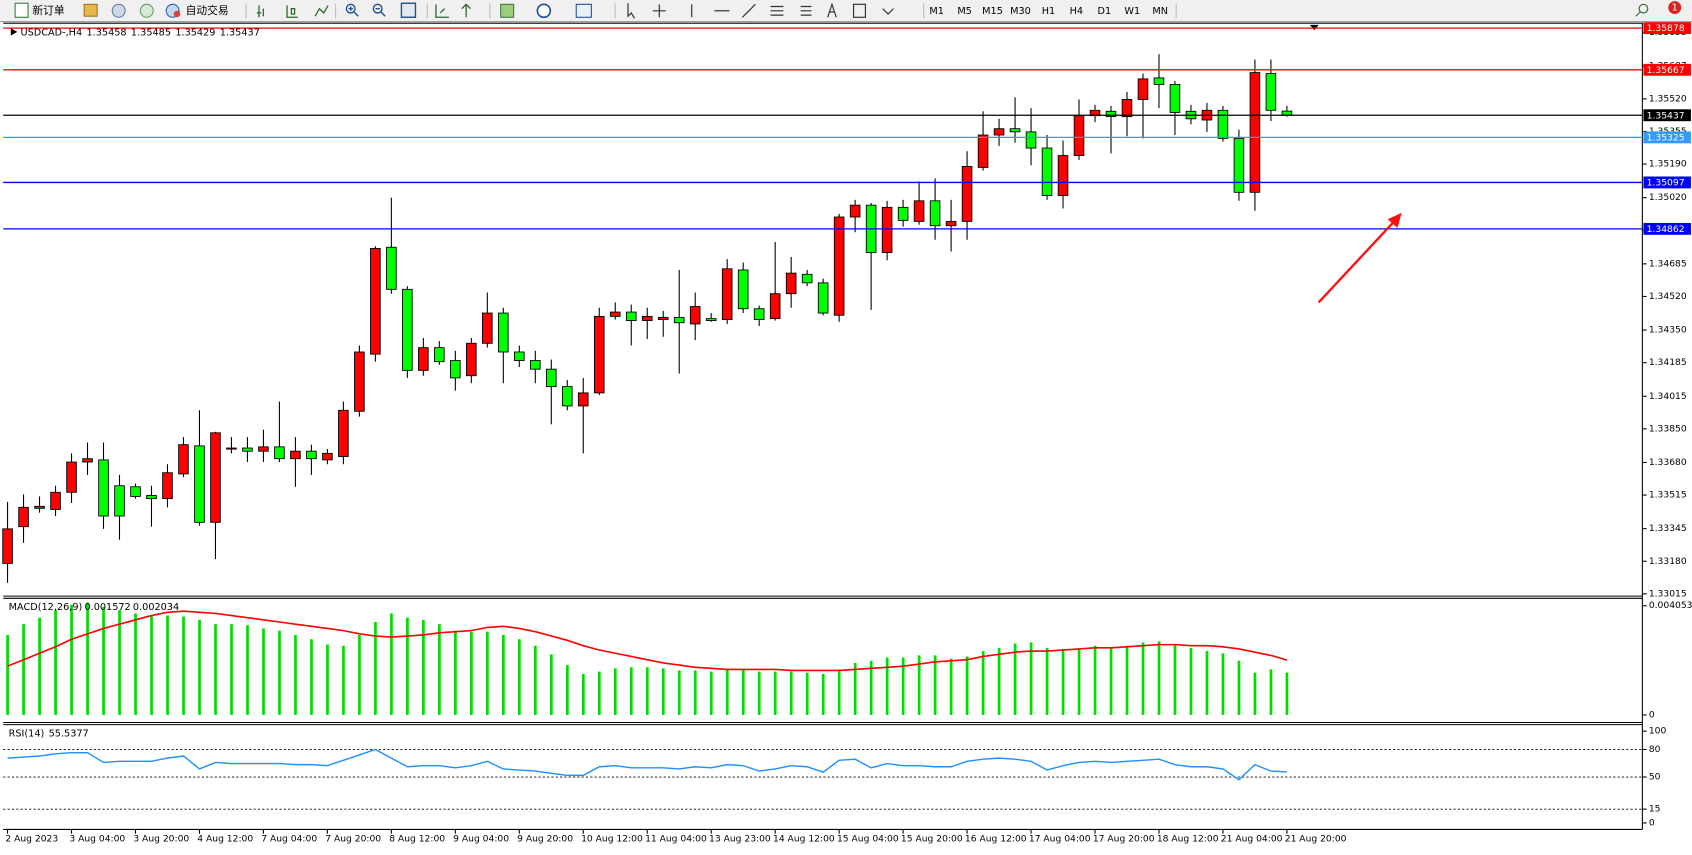 Image resolution: width=1692 pixels, height=855 pixels. Describe the element at coordinates (1316, 839) in the screenshot. I see `x-tick-label: 21 Aug 20:00` at that location.